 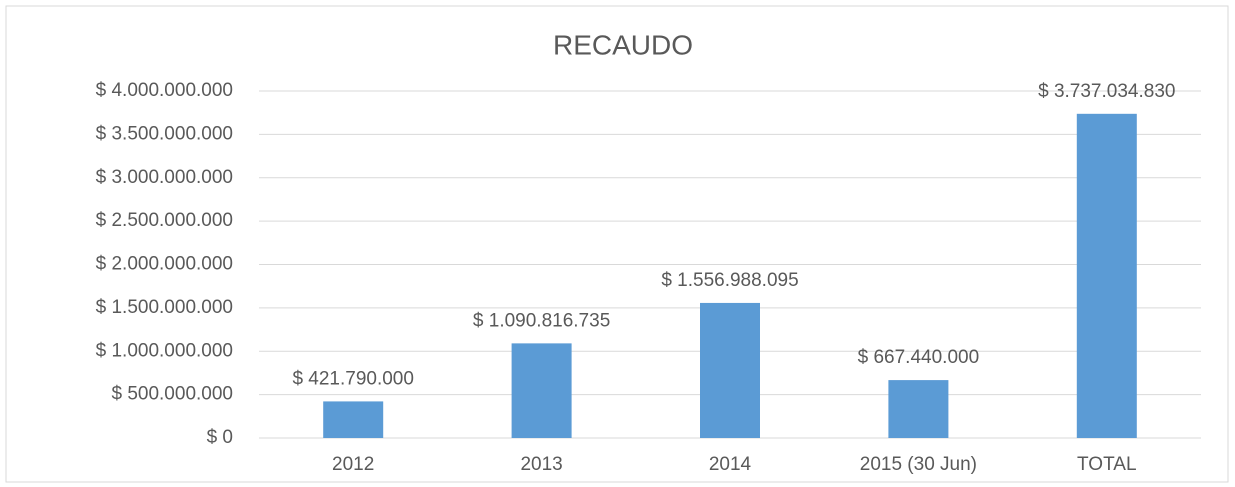 What do you see at coordinates (623, 44) in the screenshot?
I see `chart-title: RECAUDO` at bounding box center [623, 44].